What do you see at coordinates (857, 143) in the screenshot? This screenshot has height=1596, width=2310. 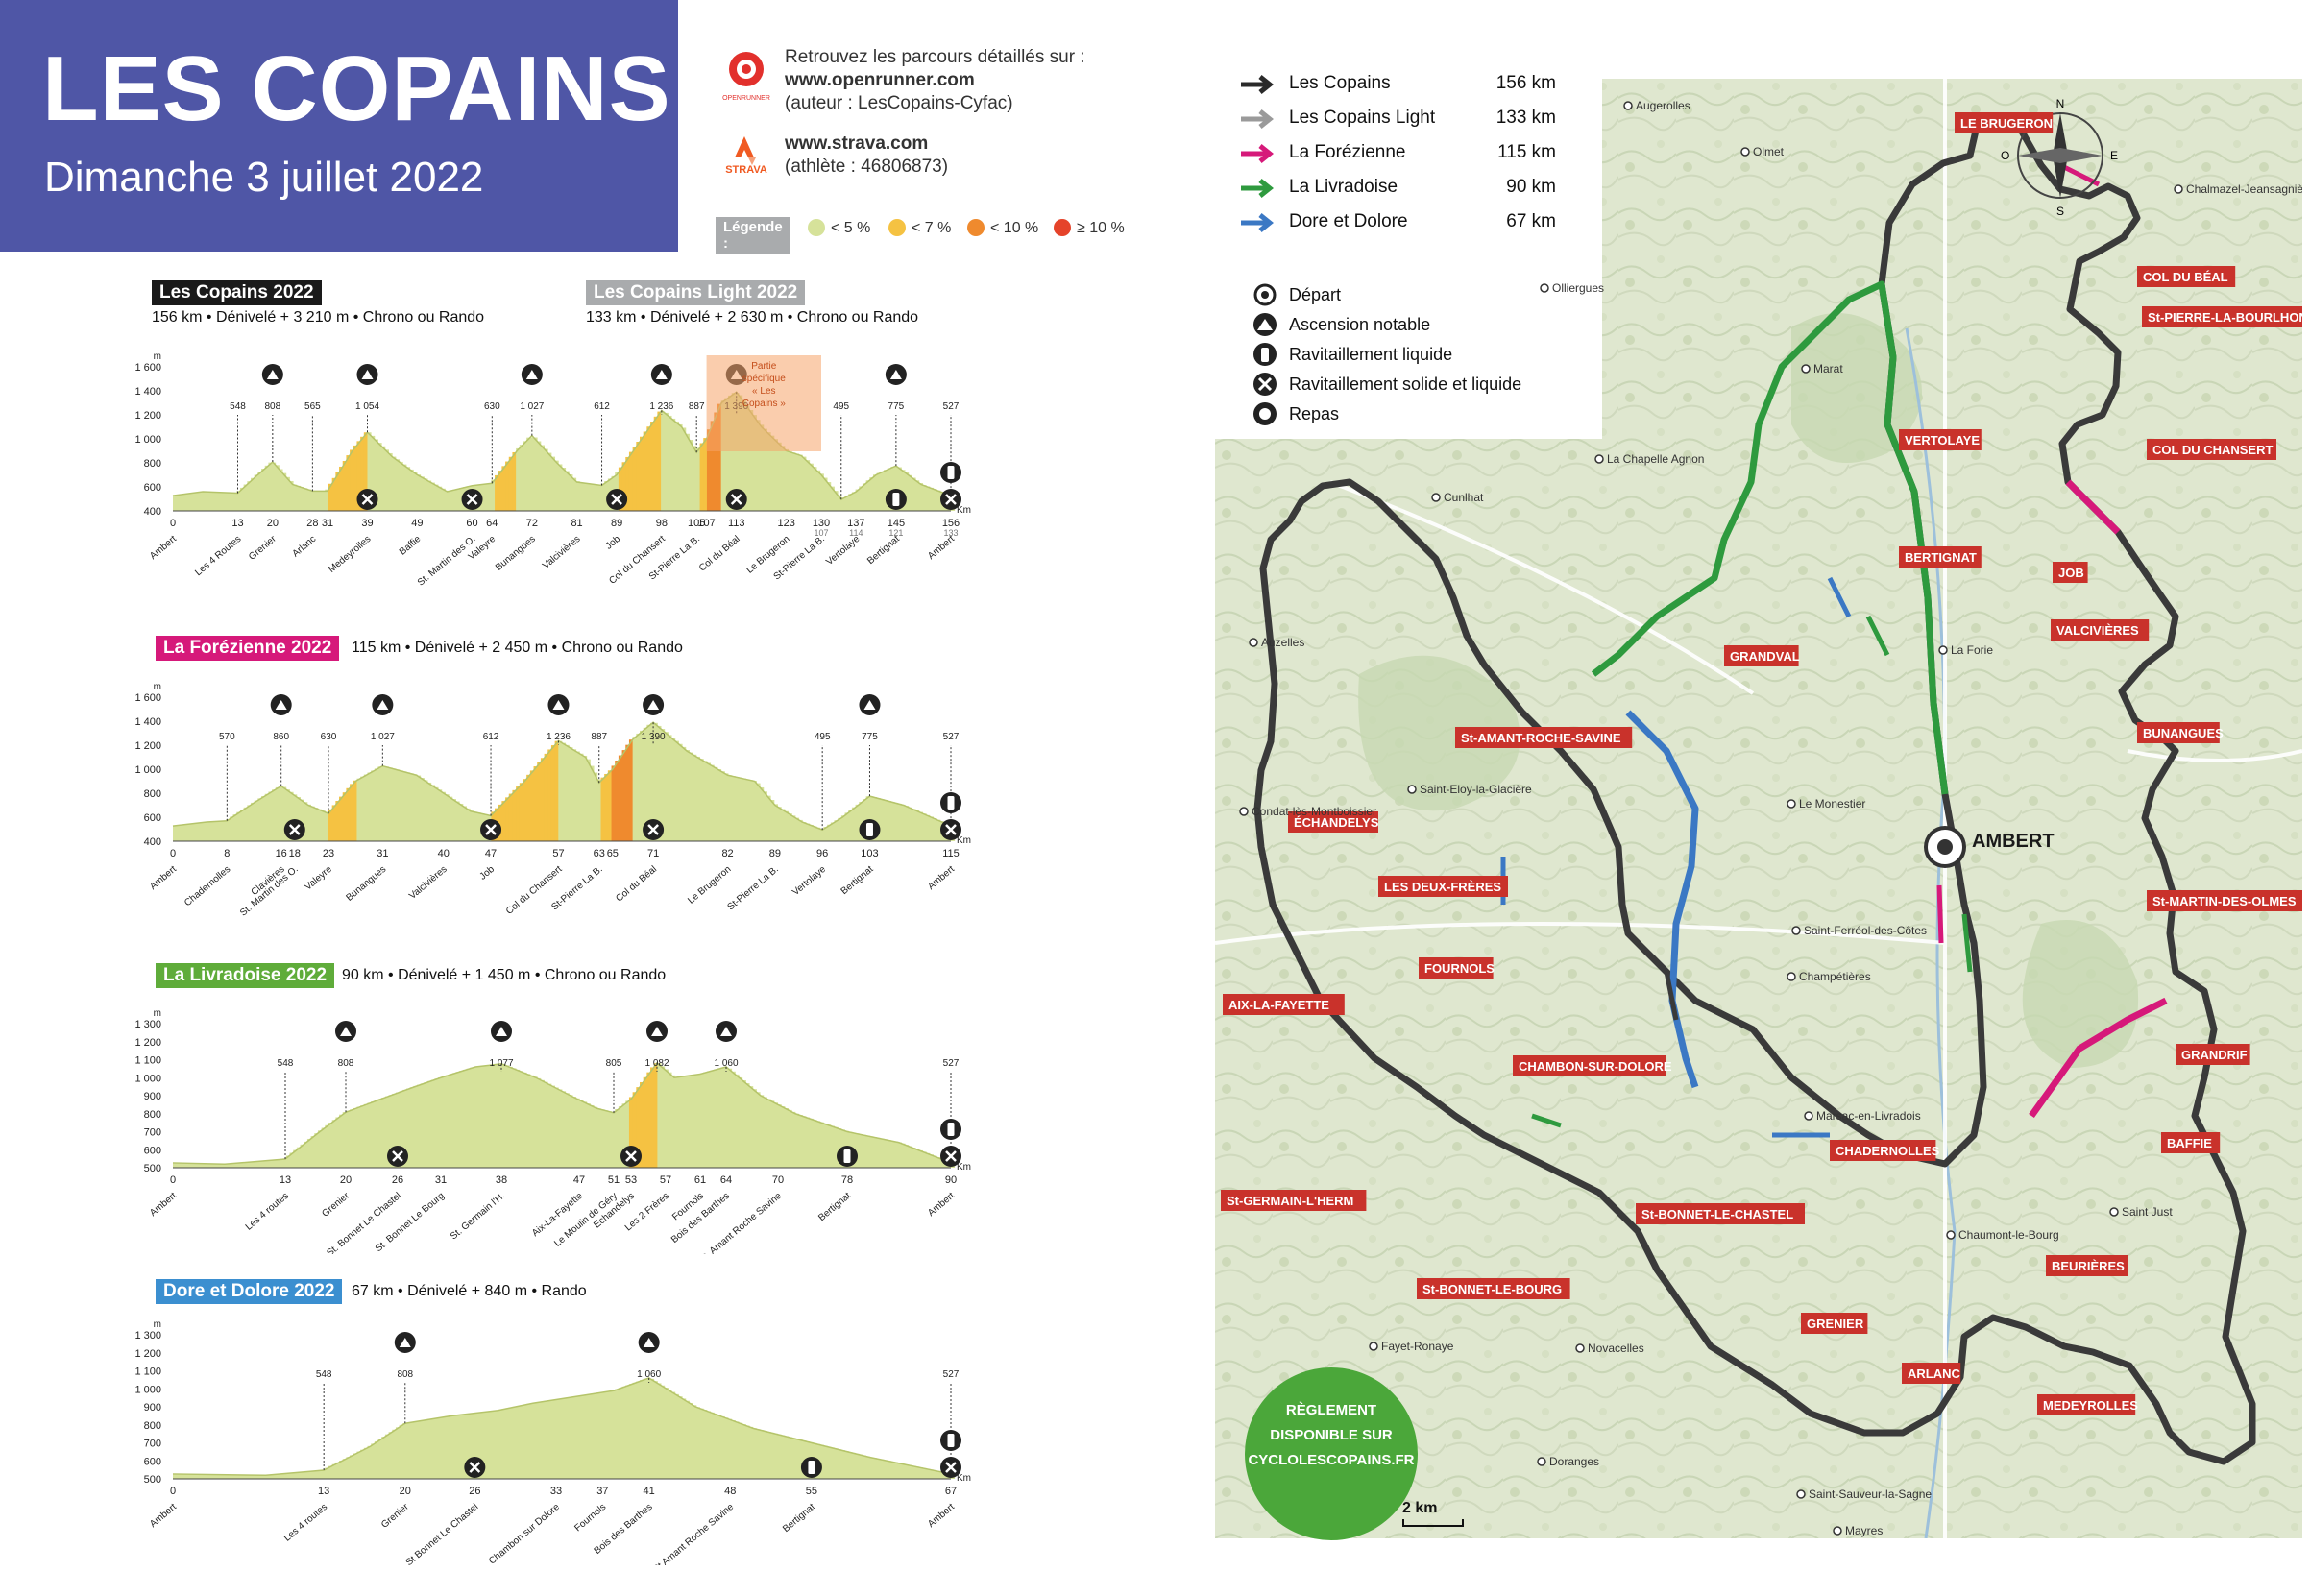 I see `strava-link: www.strava.com` at bounding box center [857, 143].